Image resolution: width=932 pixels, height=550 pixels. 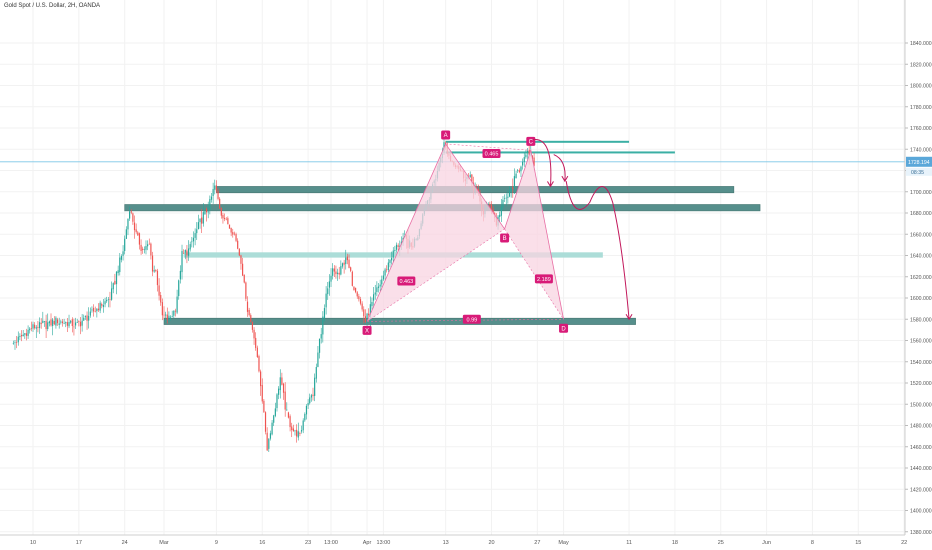 What do you see at coordinates (921, 257) in the screenshot?
I see `price-tick-label: 1640.000` at bounding box center [921, 257].